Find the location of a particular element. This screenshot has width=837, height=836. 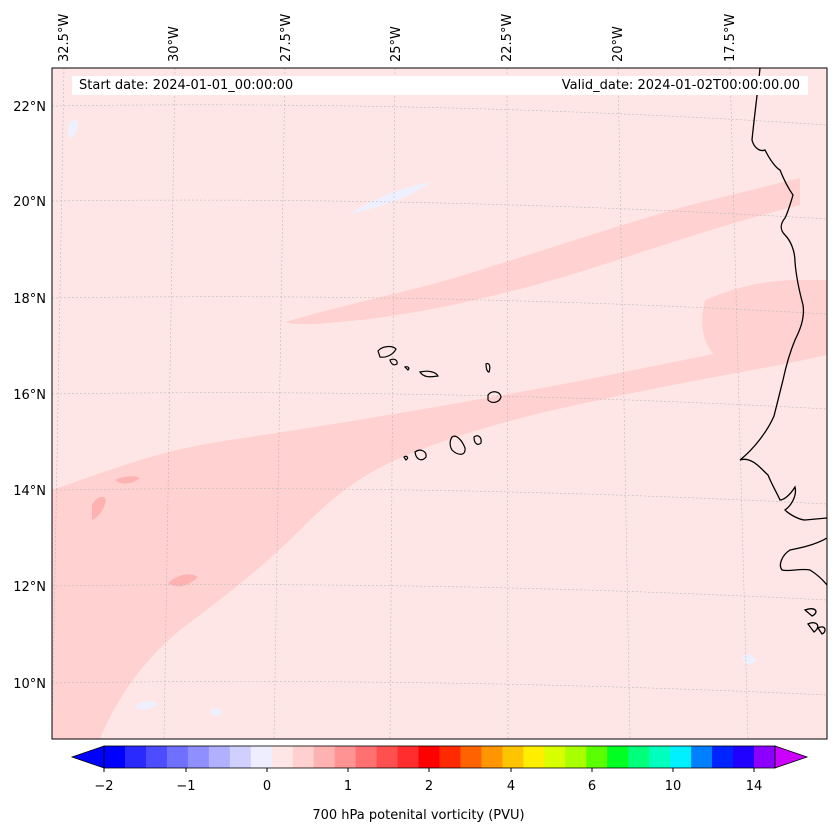

island-boa-vista is located at coordinates (494, 397).